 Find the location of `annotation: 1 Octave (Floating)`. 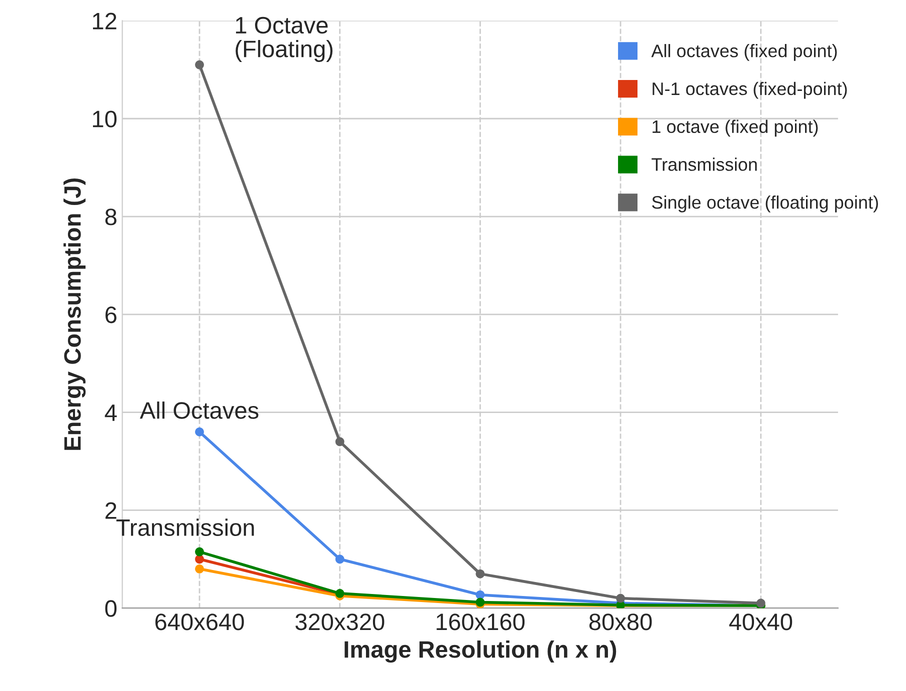

annotation: 1 Octave (Floating) is located at coordinates (284, 39).